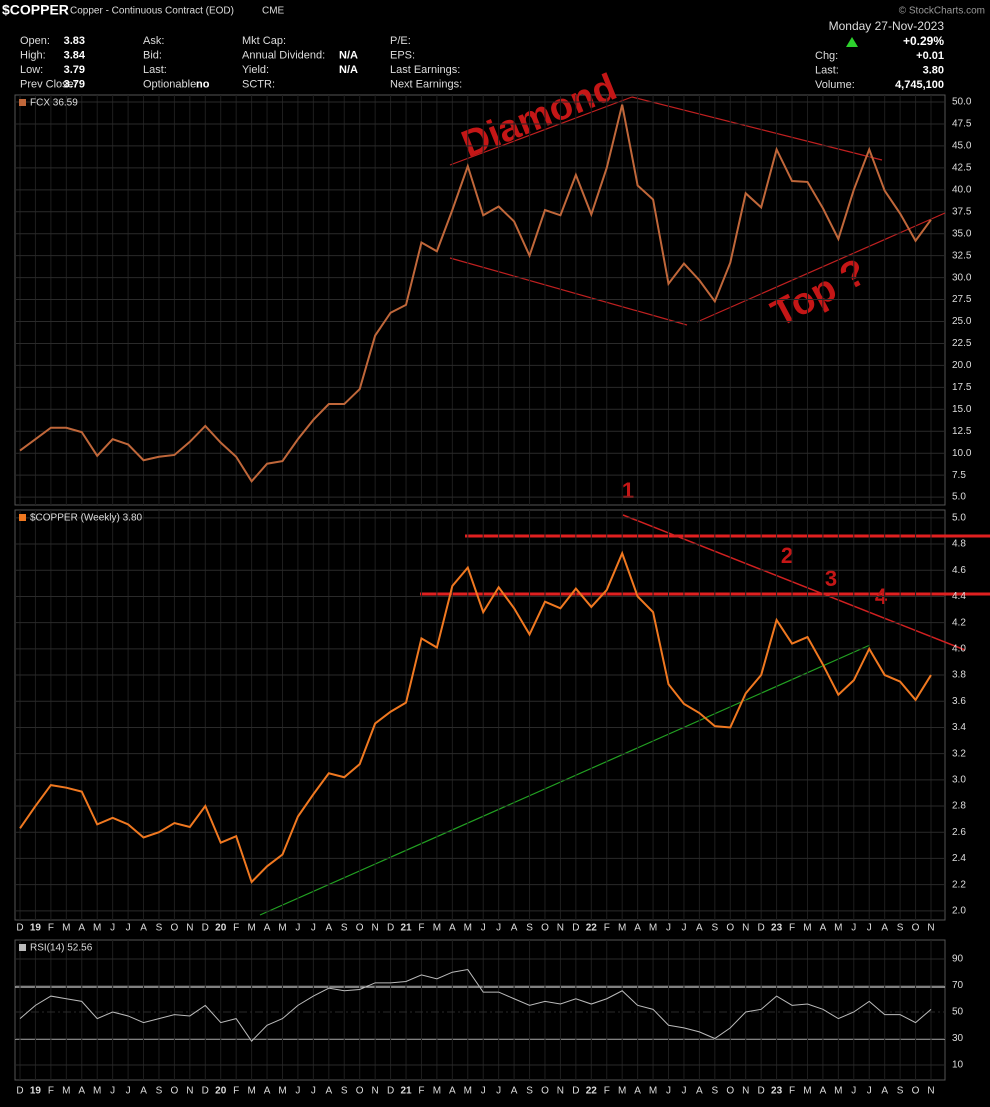  I want to click on quote-label: Volume:, so click(835, 85).